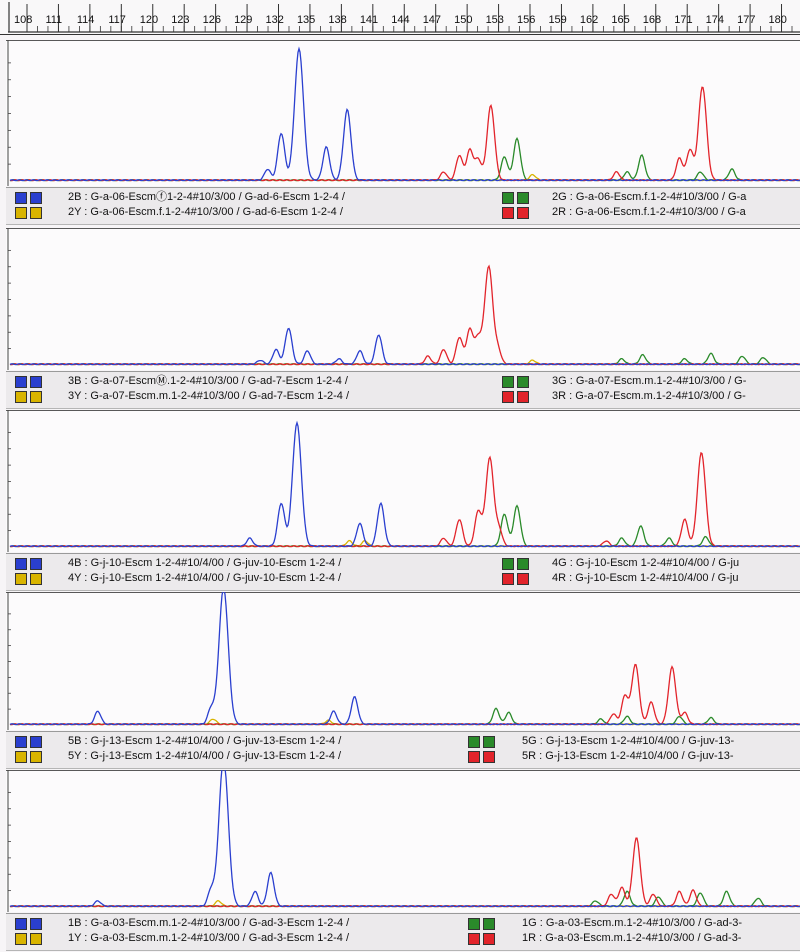 The width and height of the screenshot is (800, 952). What do you see at coordinates (212, 20) in the screenshot?
I see `x-tick-label: 126` at bounding box center [212, 20].